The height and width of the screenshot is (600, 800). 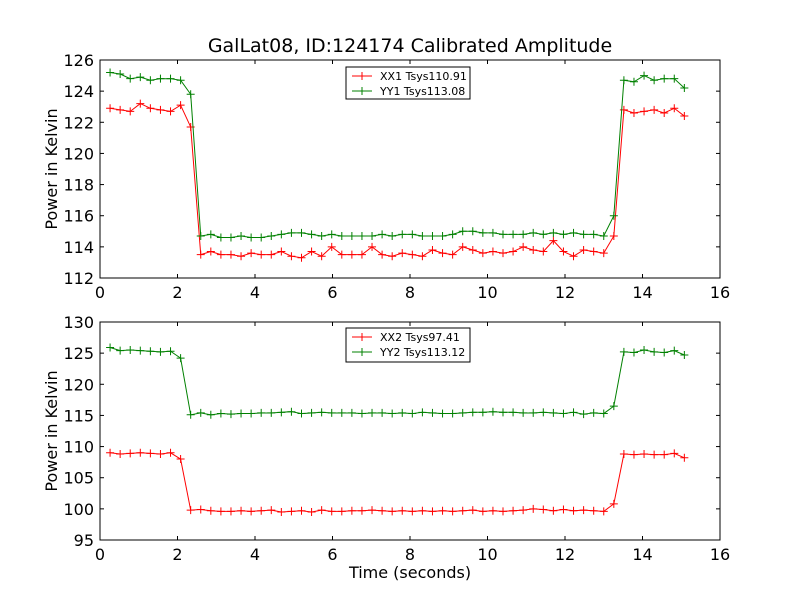 I want to click on y-tick-label: 95, so click(x=84, y=540).